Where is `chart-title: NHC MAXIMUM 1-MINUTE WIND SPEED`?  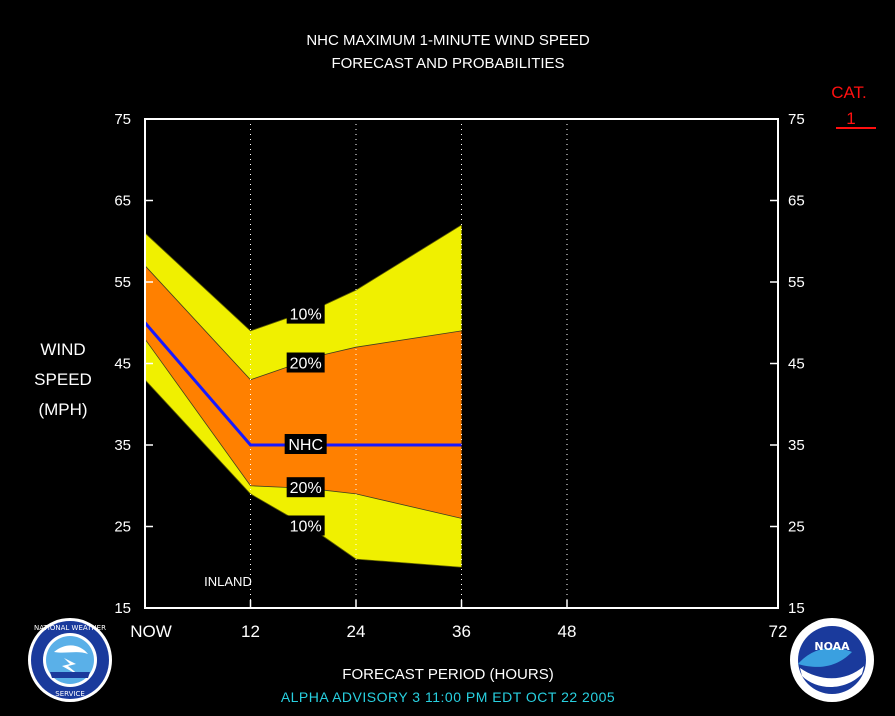
chart-title: NHC MAXIMUM 1-MINUTE WIND SPEED is located at coordinates (448, 40).